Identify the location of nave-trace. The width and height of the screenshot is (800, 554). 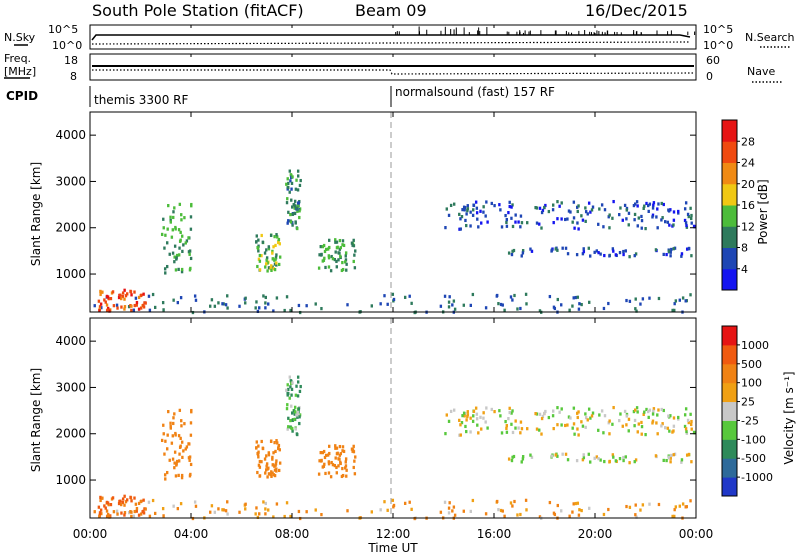
(393, 72).